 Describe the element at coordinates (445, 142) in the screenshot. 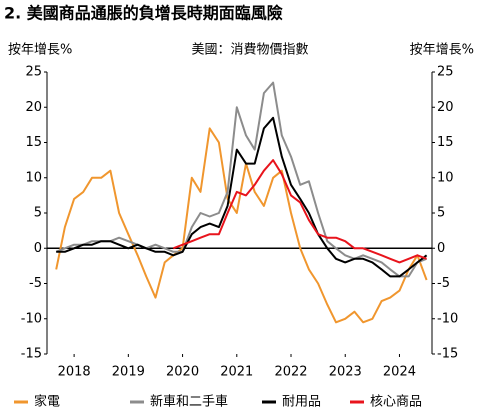

I see `y2-tick-label: 15` at that location.